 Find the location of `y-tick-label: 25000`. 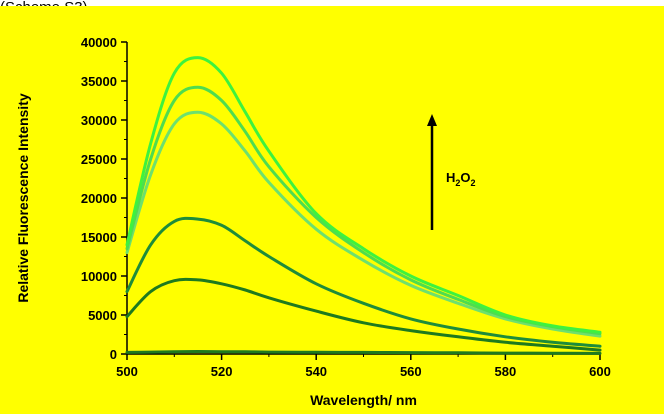

y-tick-label: 25000 is located at coordinates (99, 159).